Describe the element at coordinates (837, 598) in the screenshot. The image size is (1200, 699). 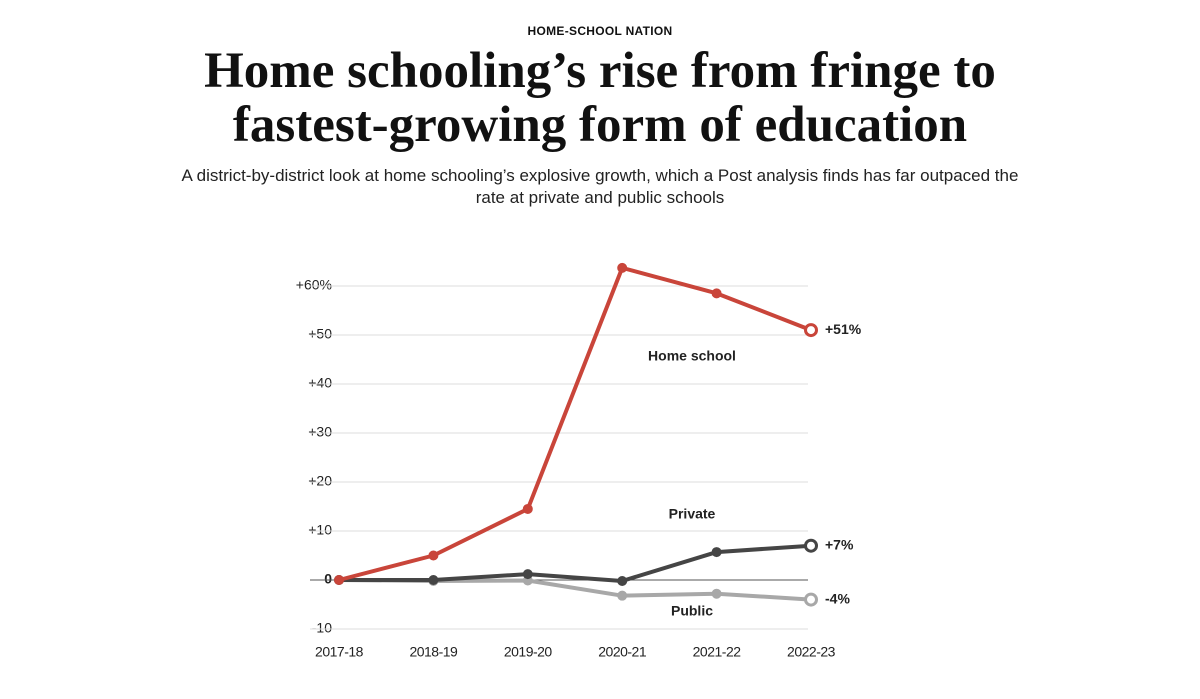
I see `value-label: -4%` at that location.